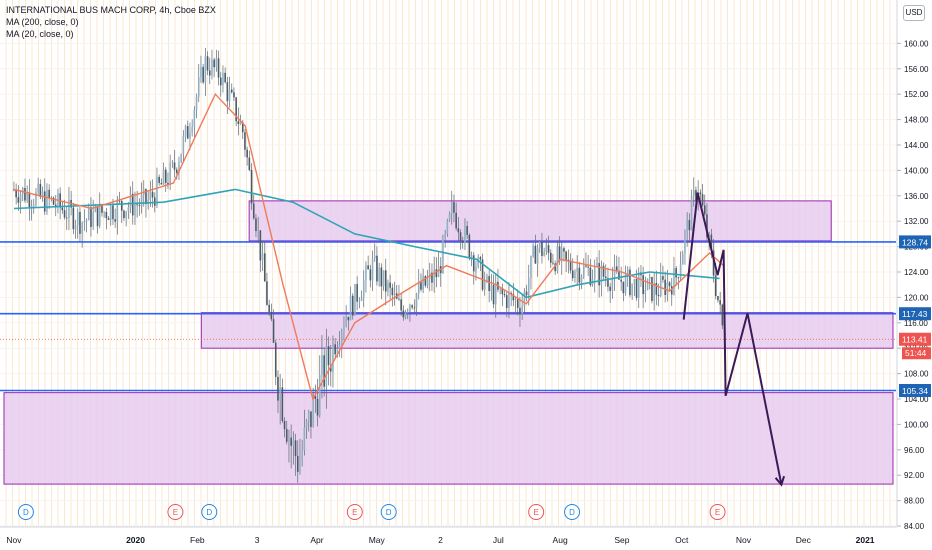  What do you see at coordinates (916, 120) in the screenshot?
I see `y-tick-label: 148.00` at bounding box center [916, 120].